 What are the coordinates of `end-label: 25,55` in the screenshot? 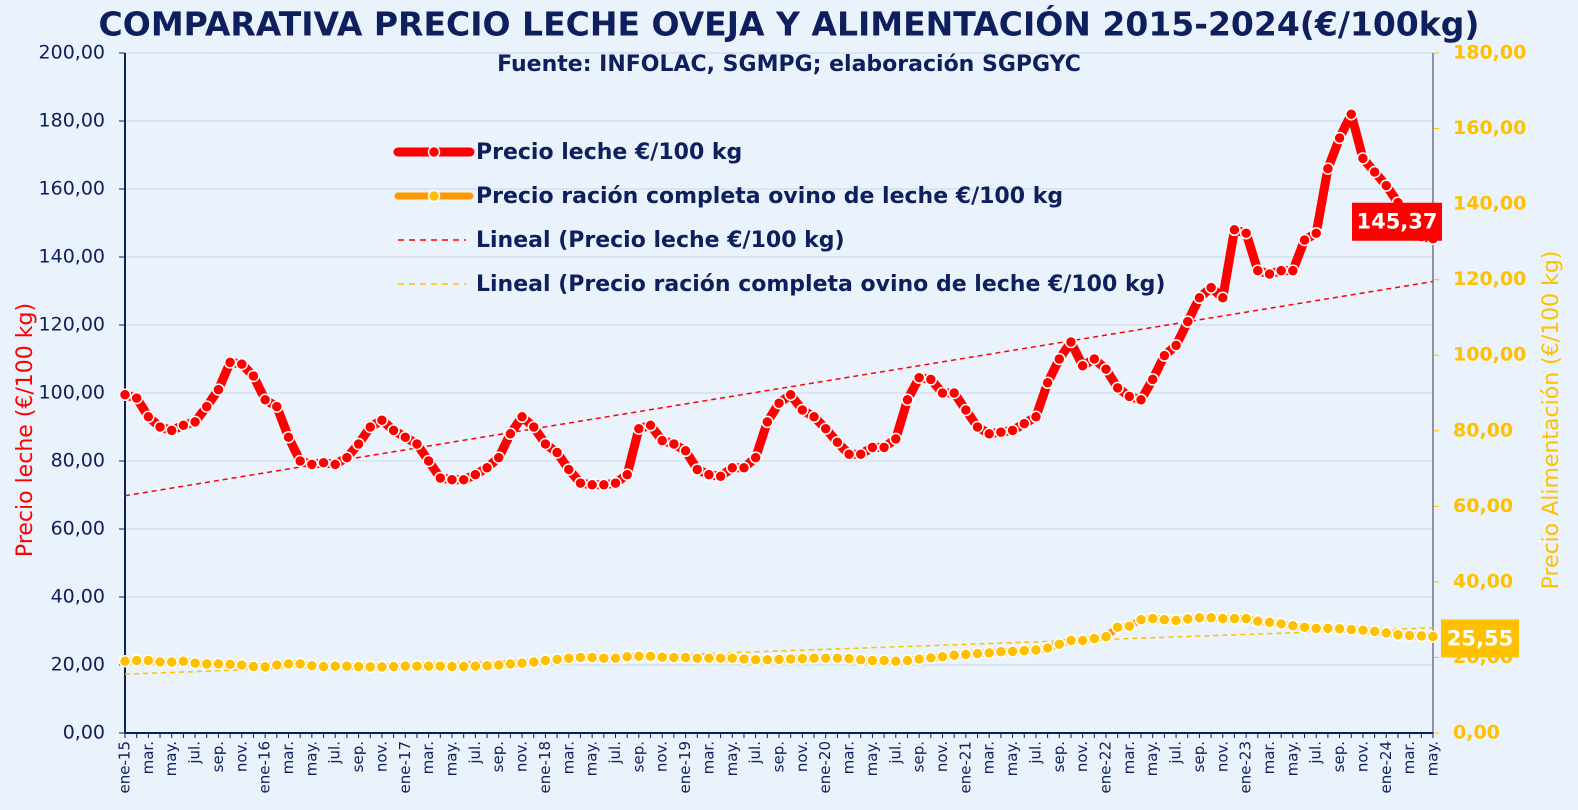 It's located at (1480, 638).